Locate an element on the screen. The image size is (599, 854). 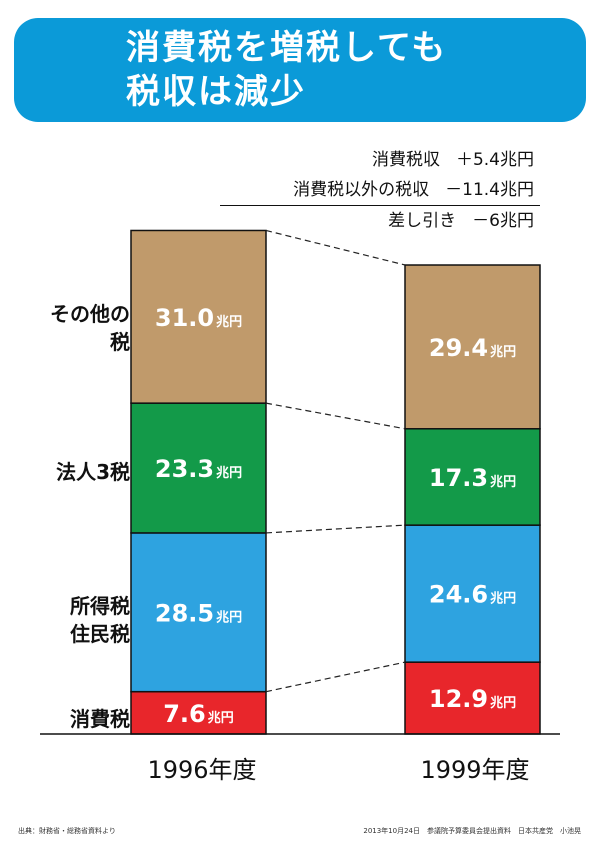
summary-label: 差し引き is located at coordinates (422, 221).